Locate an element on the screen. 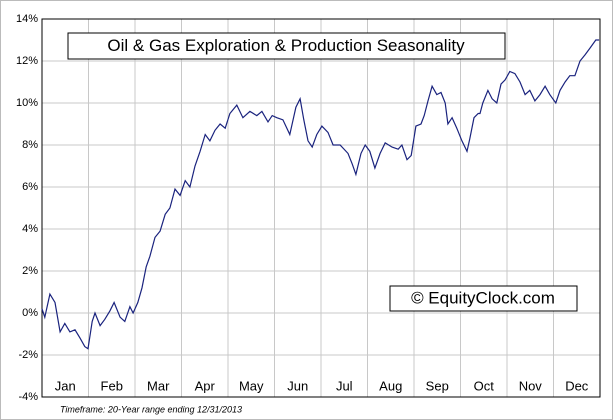 The height and width of the screenshot is (420, 613). x-tick-label: Apr is located at coordinates (205, 385).